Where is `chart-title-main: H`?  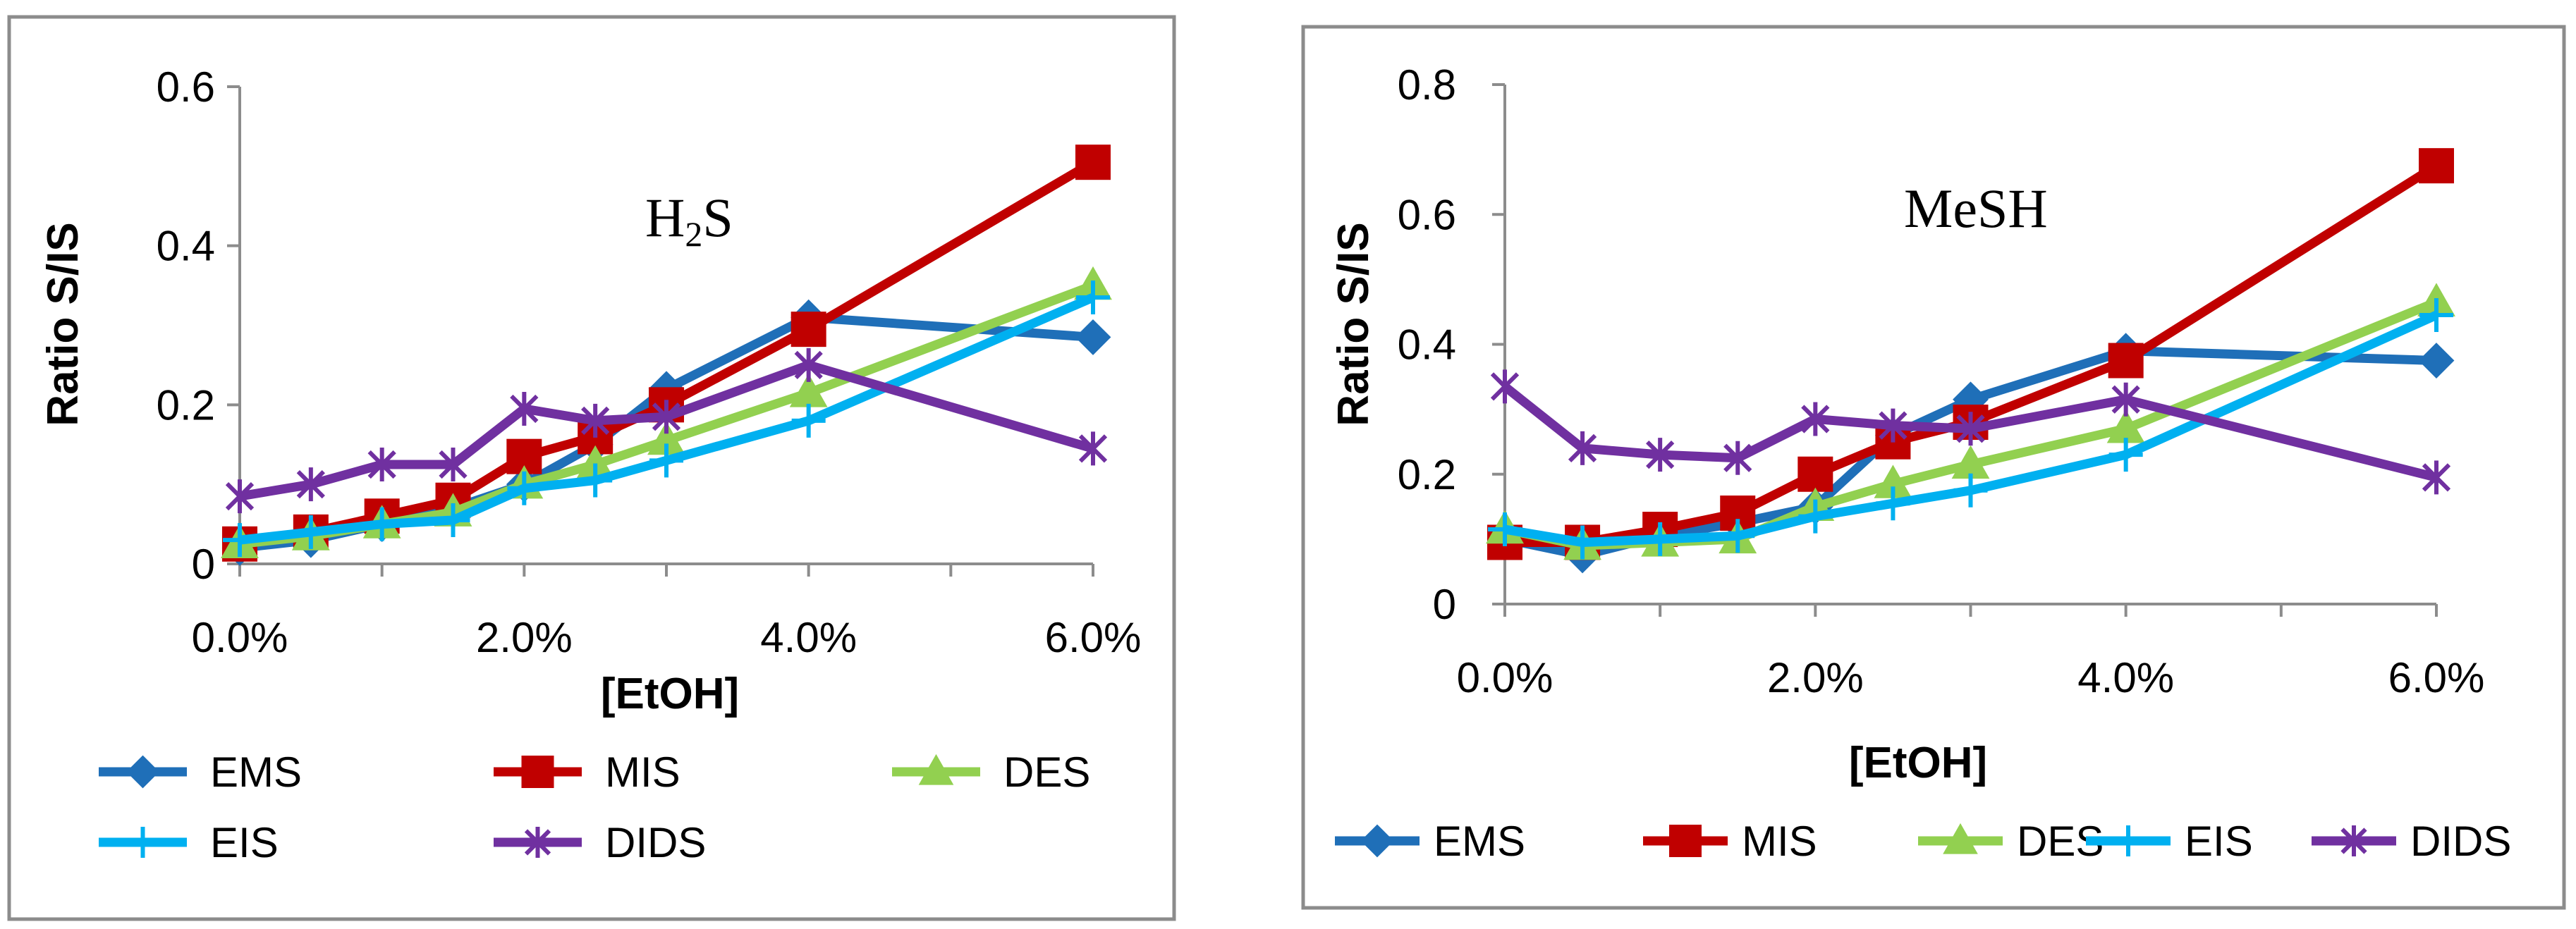
chart-title-main: H is located at coordinates (665, 217).